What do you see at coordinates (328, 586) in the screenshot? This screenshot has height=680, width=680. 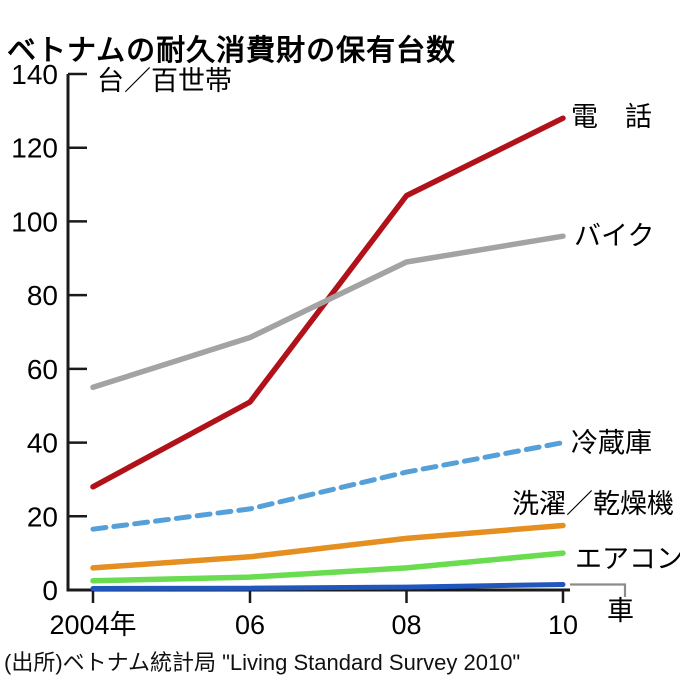 I see `series-line-car` at bounding box center [328, 586].